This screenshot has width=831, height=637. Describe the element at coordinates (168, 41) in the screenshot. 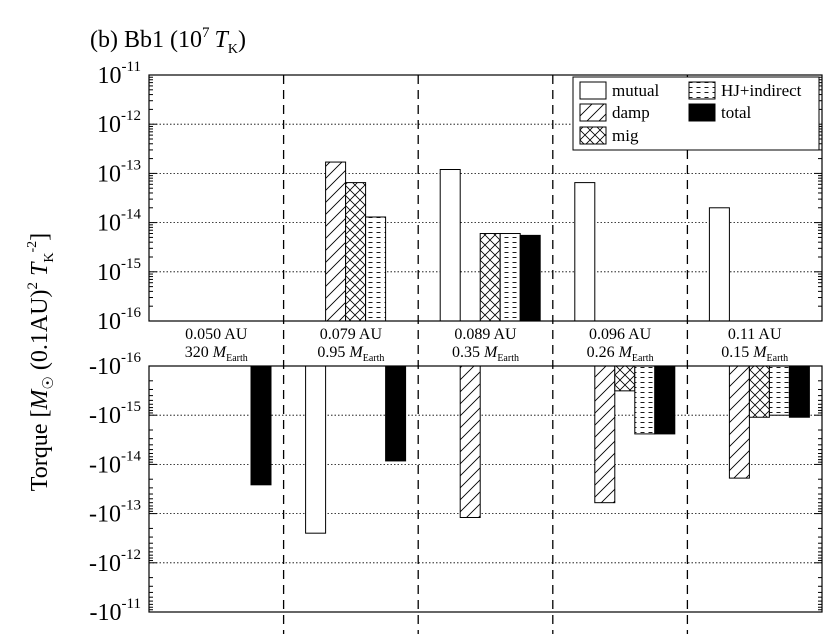

I see `chart-title: (b) Bb1 (107 TK)` at that location.